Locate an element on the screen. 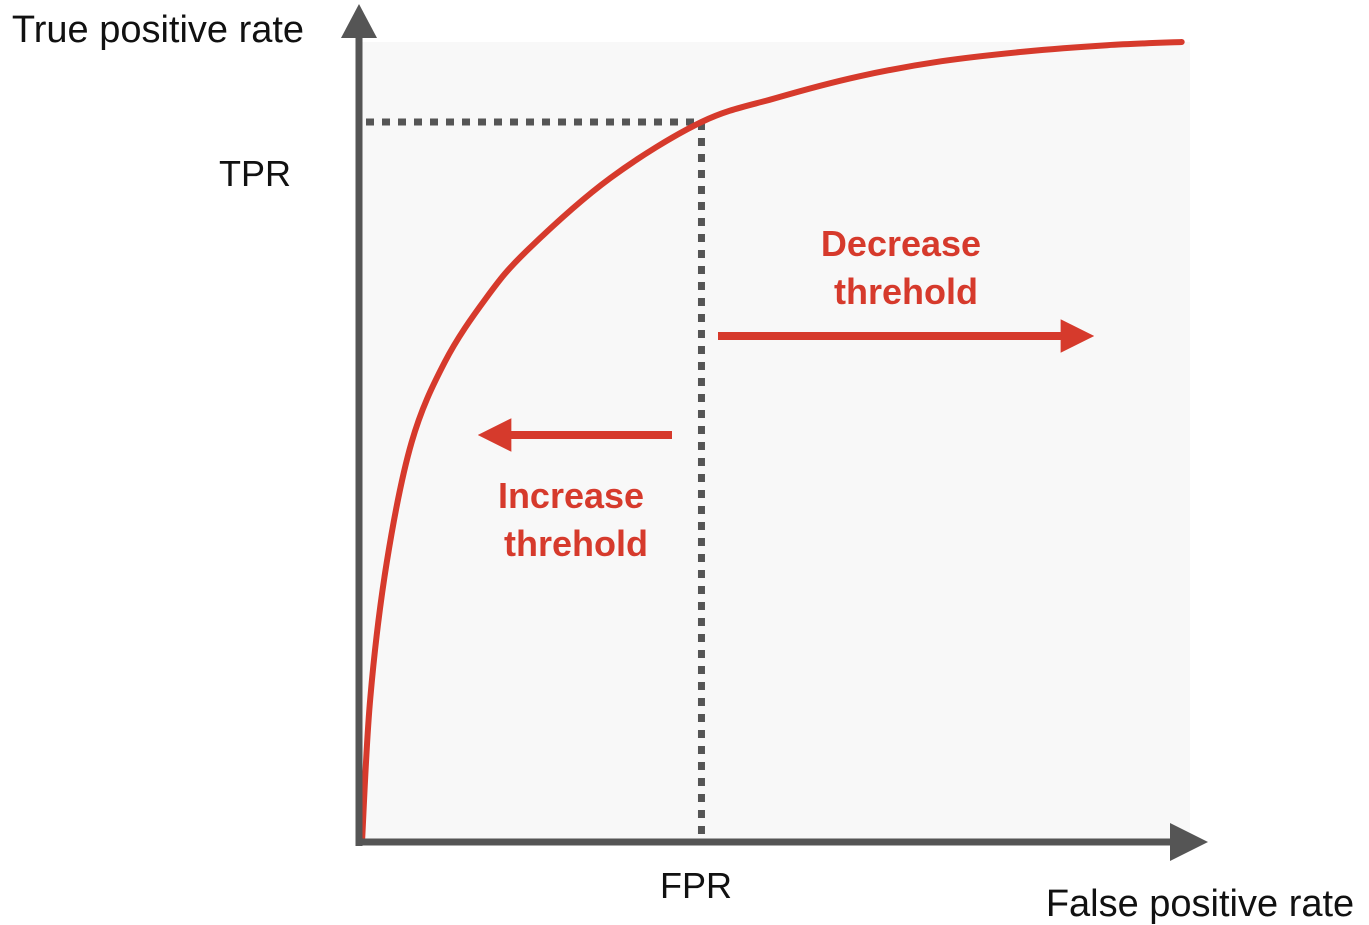 This screenshot has height=925, width=1369. fpr-label: FPR is located at coordinates (696, 885).